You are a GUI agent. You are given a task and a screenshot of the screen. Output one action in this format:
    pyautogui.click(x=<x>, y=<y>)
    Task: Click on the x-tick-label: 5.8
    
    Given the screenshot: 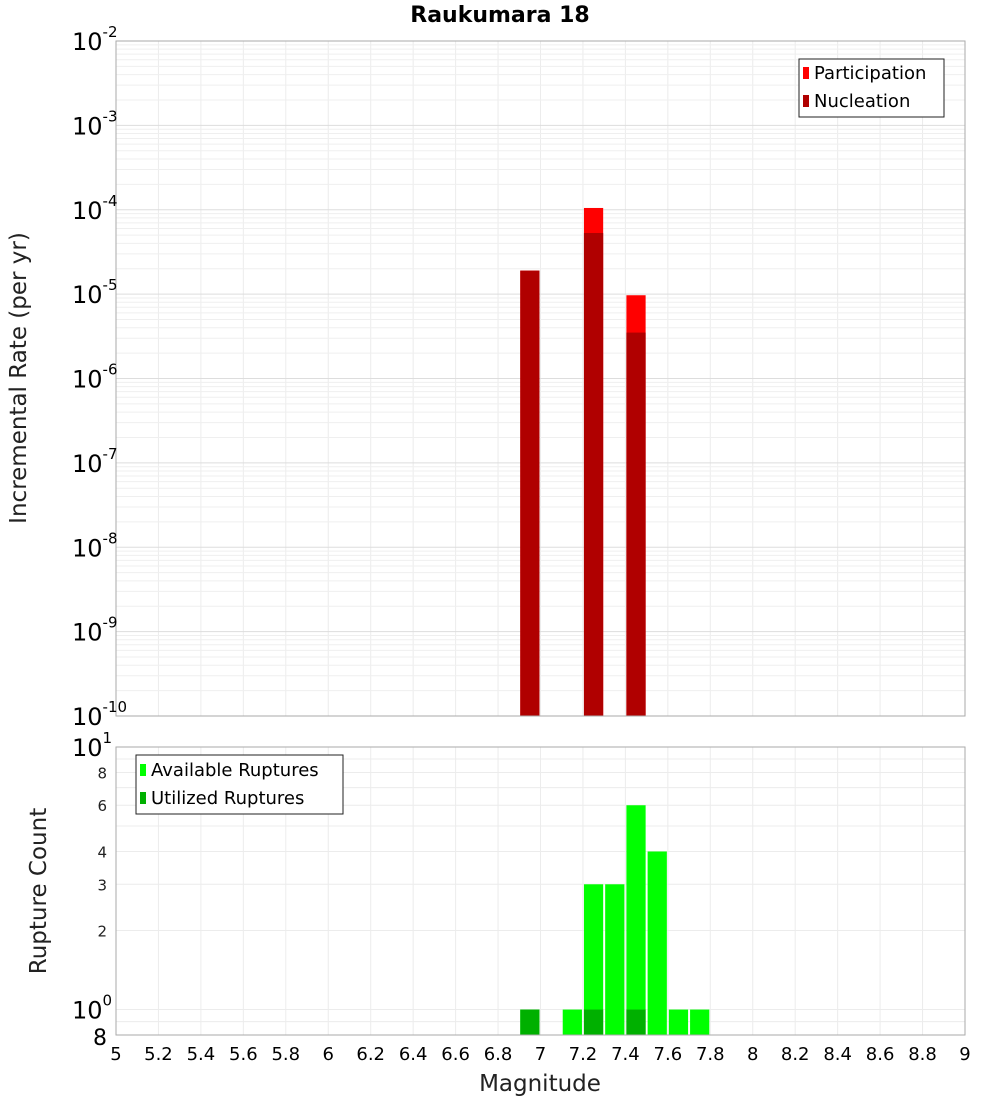 What is the action you would take?
    pyautogui.click(x=285, y=1054)
    